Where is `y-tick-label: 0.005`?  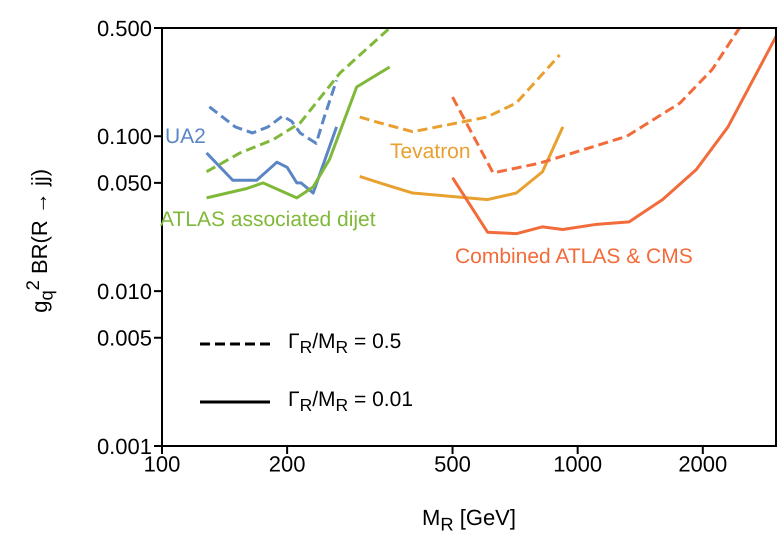 y-tick-label: 0.005 is located at coordinates (124, 338).